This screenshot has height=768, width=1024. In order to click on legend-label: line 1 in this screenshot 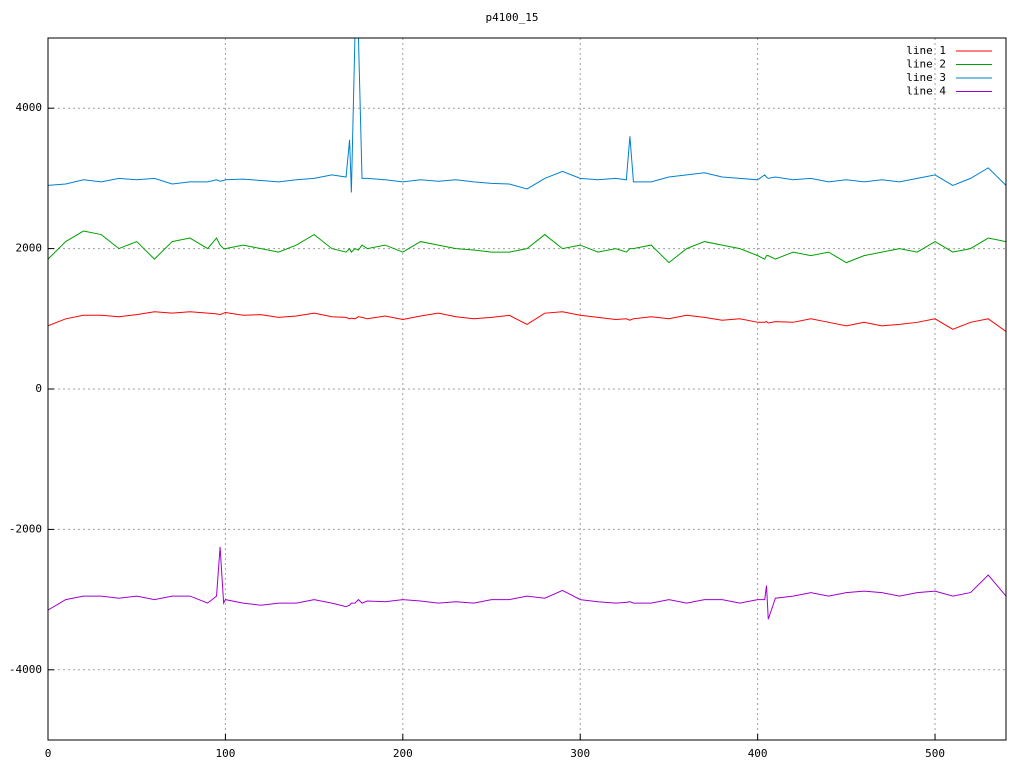, I will do `click(926, 50)`.